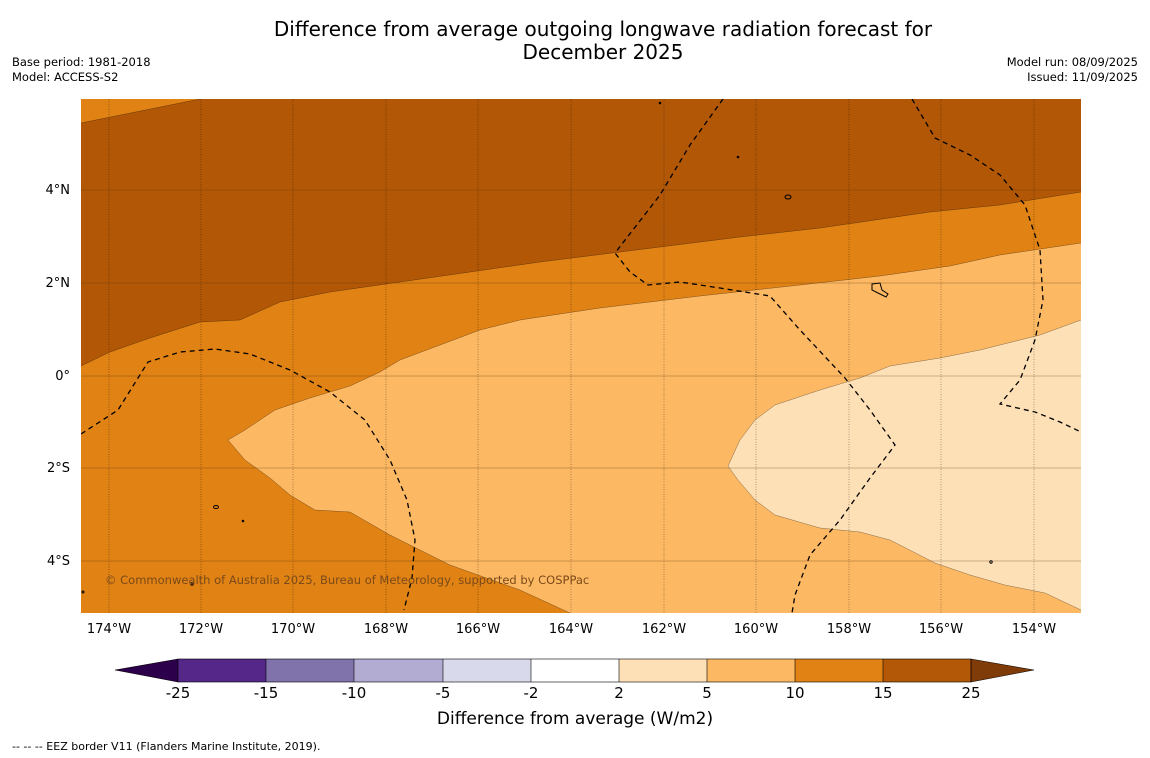  What do you see at coordinates (62, 376) in the screenshot?
I see `lat-label-0: 0°` at bounding box center [62, 376].